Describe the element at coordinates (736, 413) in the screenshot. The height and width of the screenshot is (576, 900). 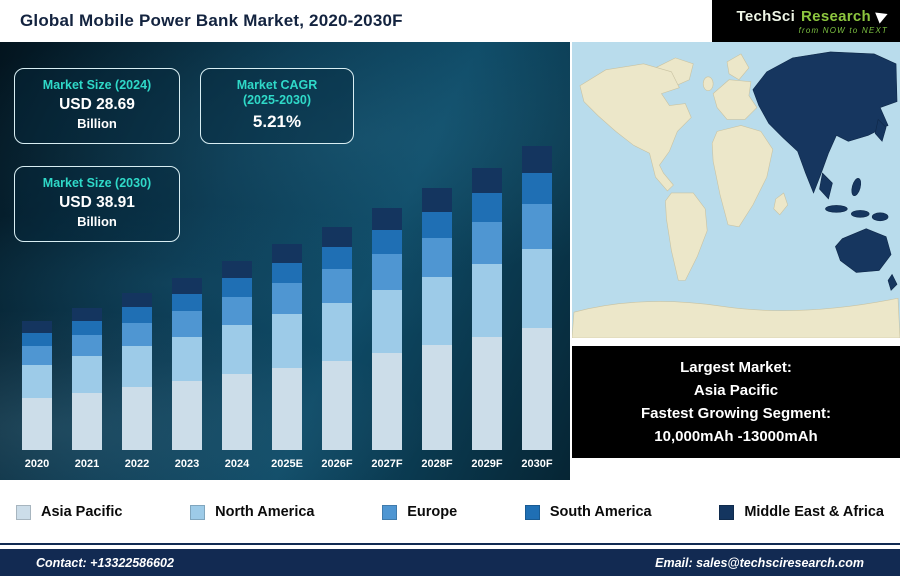
I see `note-line-fastest-segment: Fastest Growing Segment:` at that location.